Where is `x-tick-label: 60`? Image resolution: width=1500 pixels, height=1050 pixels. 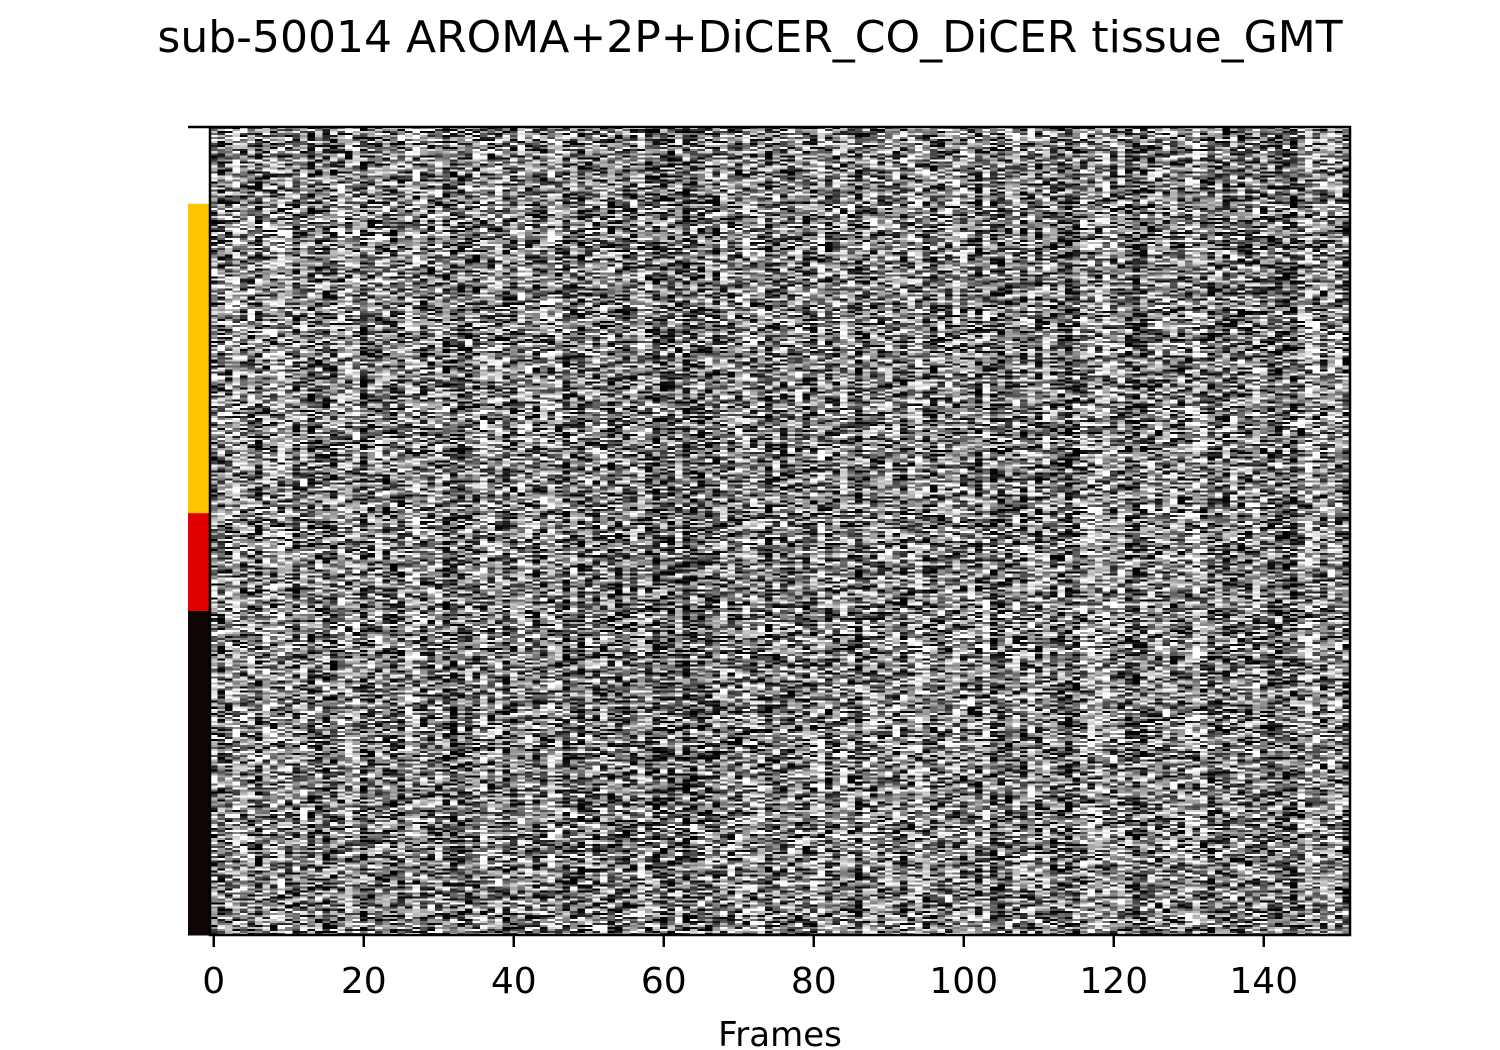
x-tick-label: 60 is located at coordinates (664, 981).